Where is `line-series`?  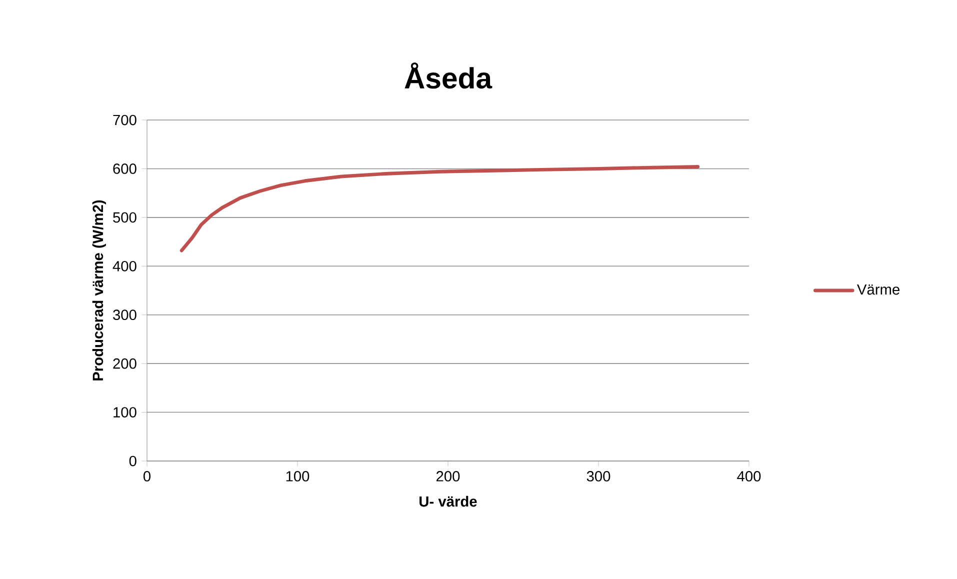
line-series is located at coordinates (440, 208).